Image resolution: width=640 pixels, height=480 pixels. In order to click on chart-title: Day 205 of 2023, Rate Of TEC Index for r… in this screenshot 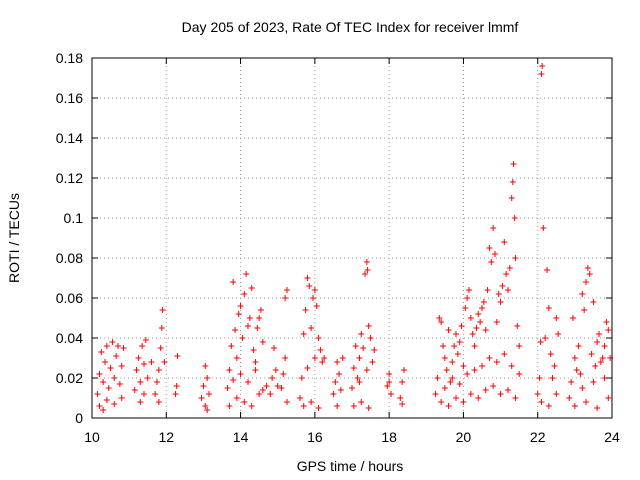, I will do `click(350, 27)`.